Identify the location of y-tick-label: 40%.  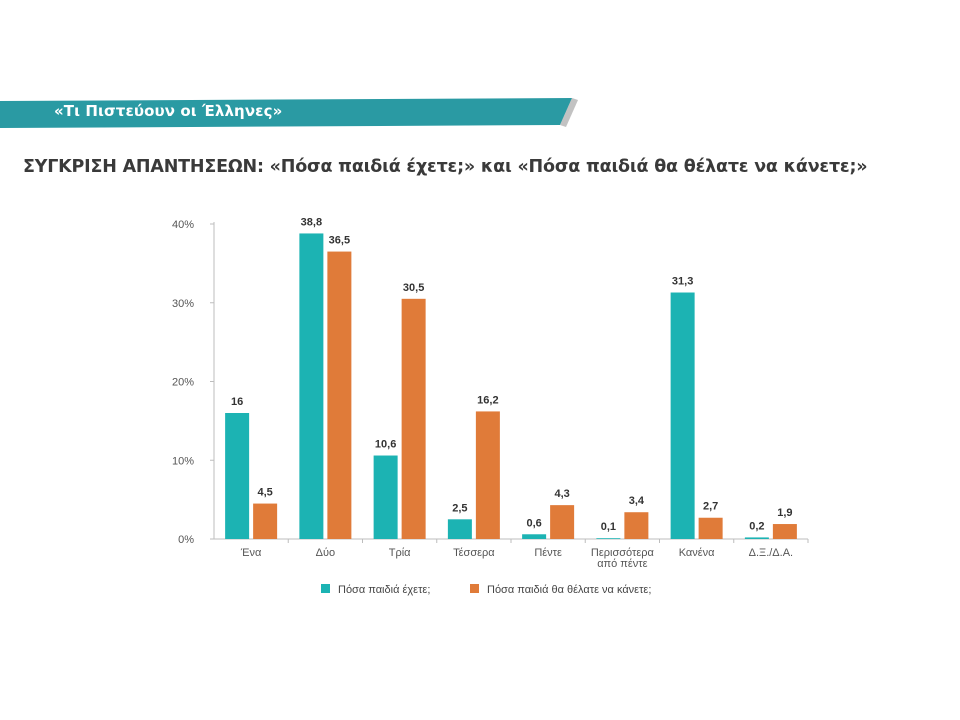
(183, 225).